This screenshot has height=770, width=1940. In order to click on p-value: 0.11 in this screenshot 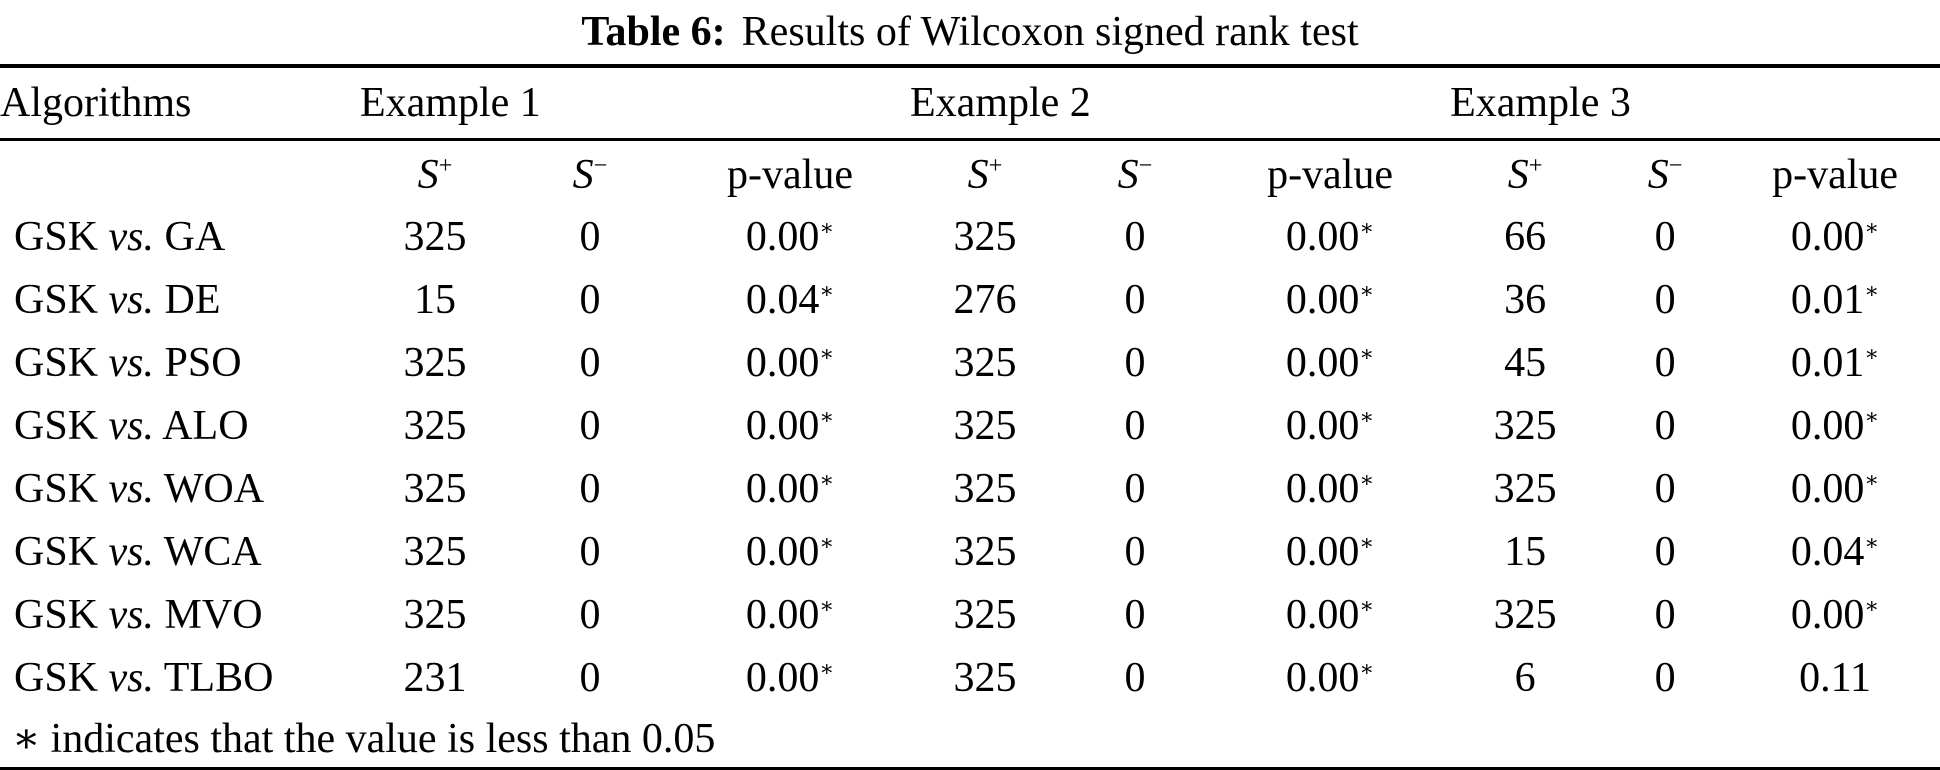, I will do `click(1835, 677)`.